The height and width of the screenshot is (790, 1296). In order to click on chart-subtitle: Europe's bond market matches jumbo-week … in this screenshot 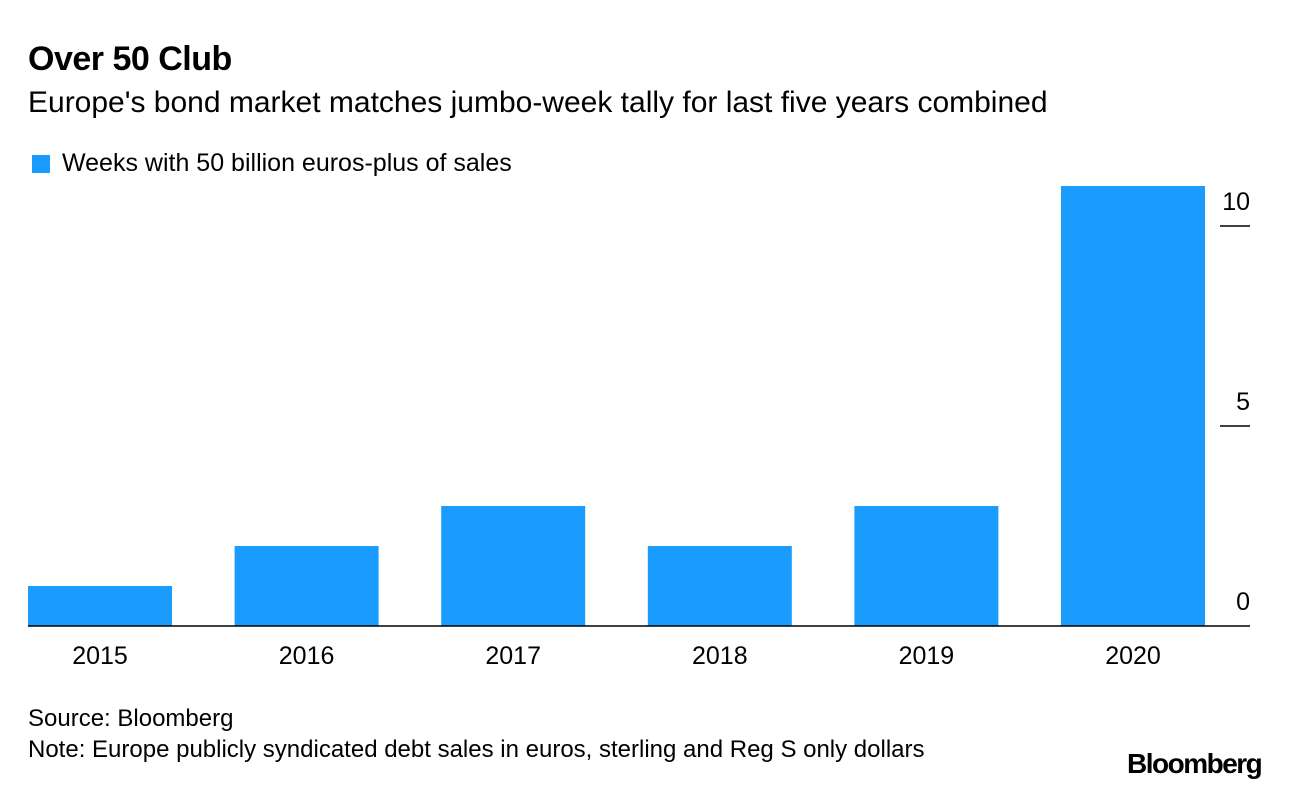, I will do `click(538, 102)`.